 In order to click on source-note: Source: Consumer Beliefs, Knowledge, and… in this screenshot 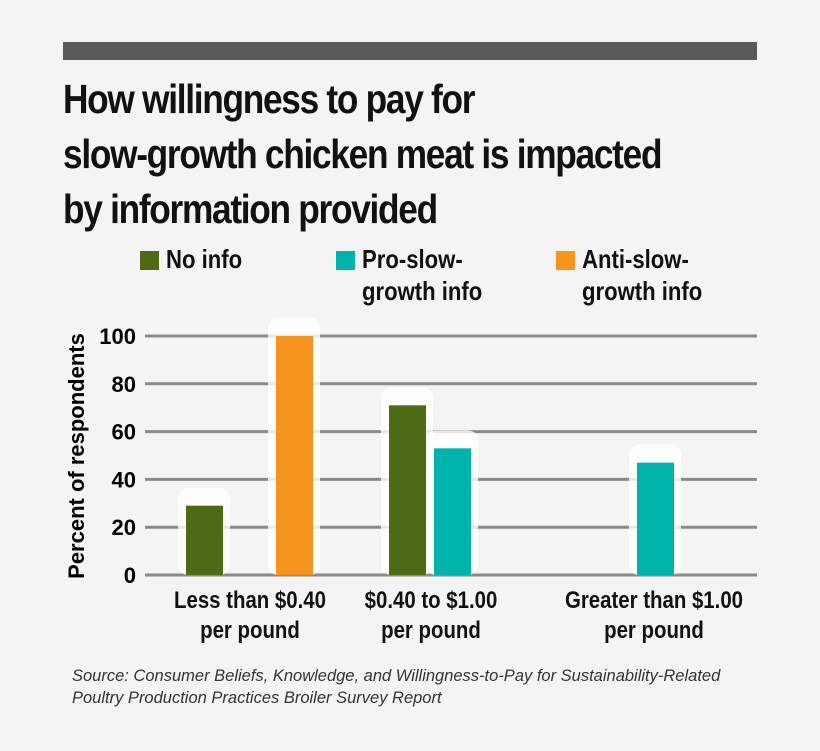, I will do `click(396, 687)`.